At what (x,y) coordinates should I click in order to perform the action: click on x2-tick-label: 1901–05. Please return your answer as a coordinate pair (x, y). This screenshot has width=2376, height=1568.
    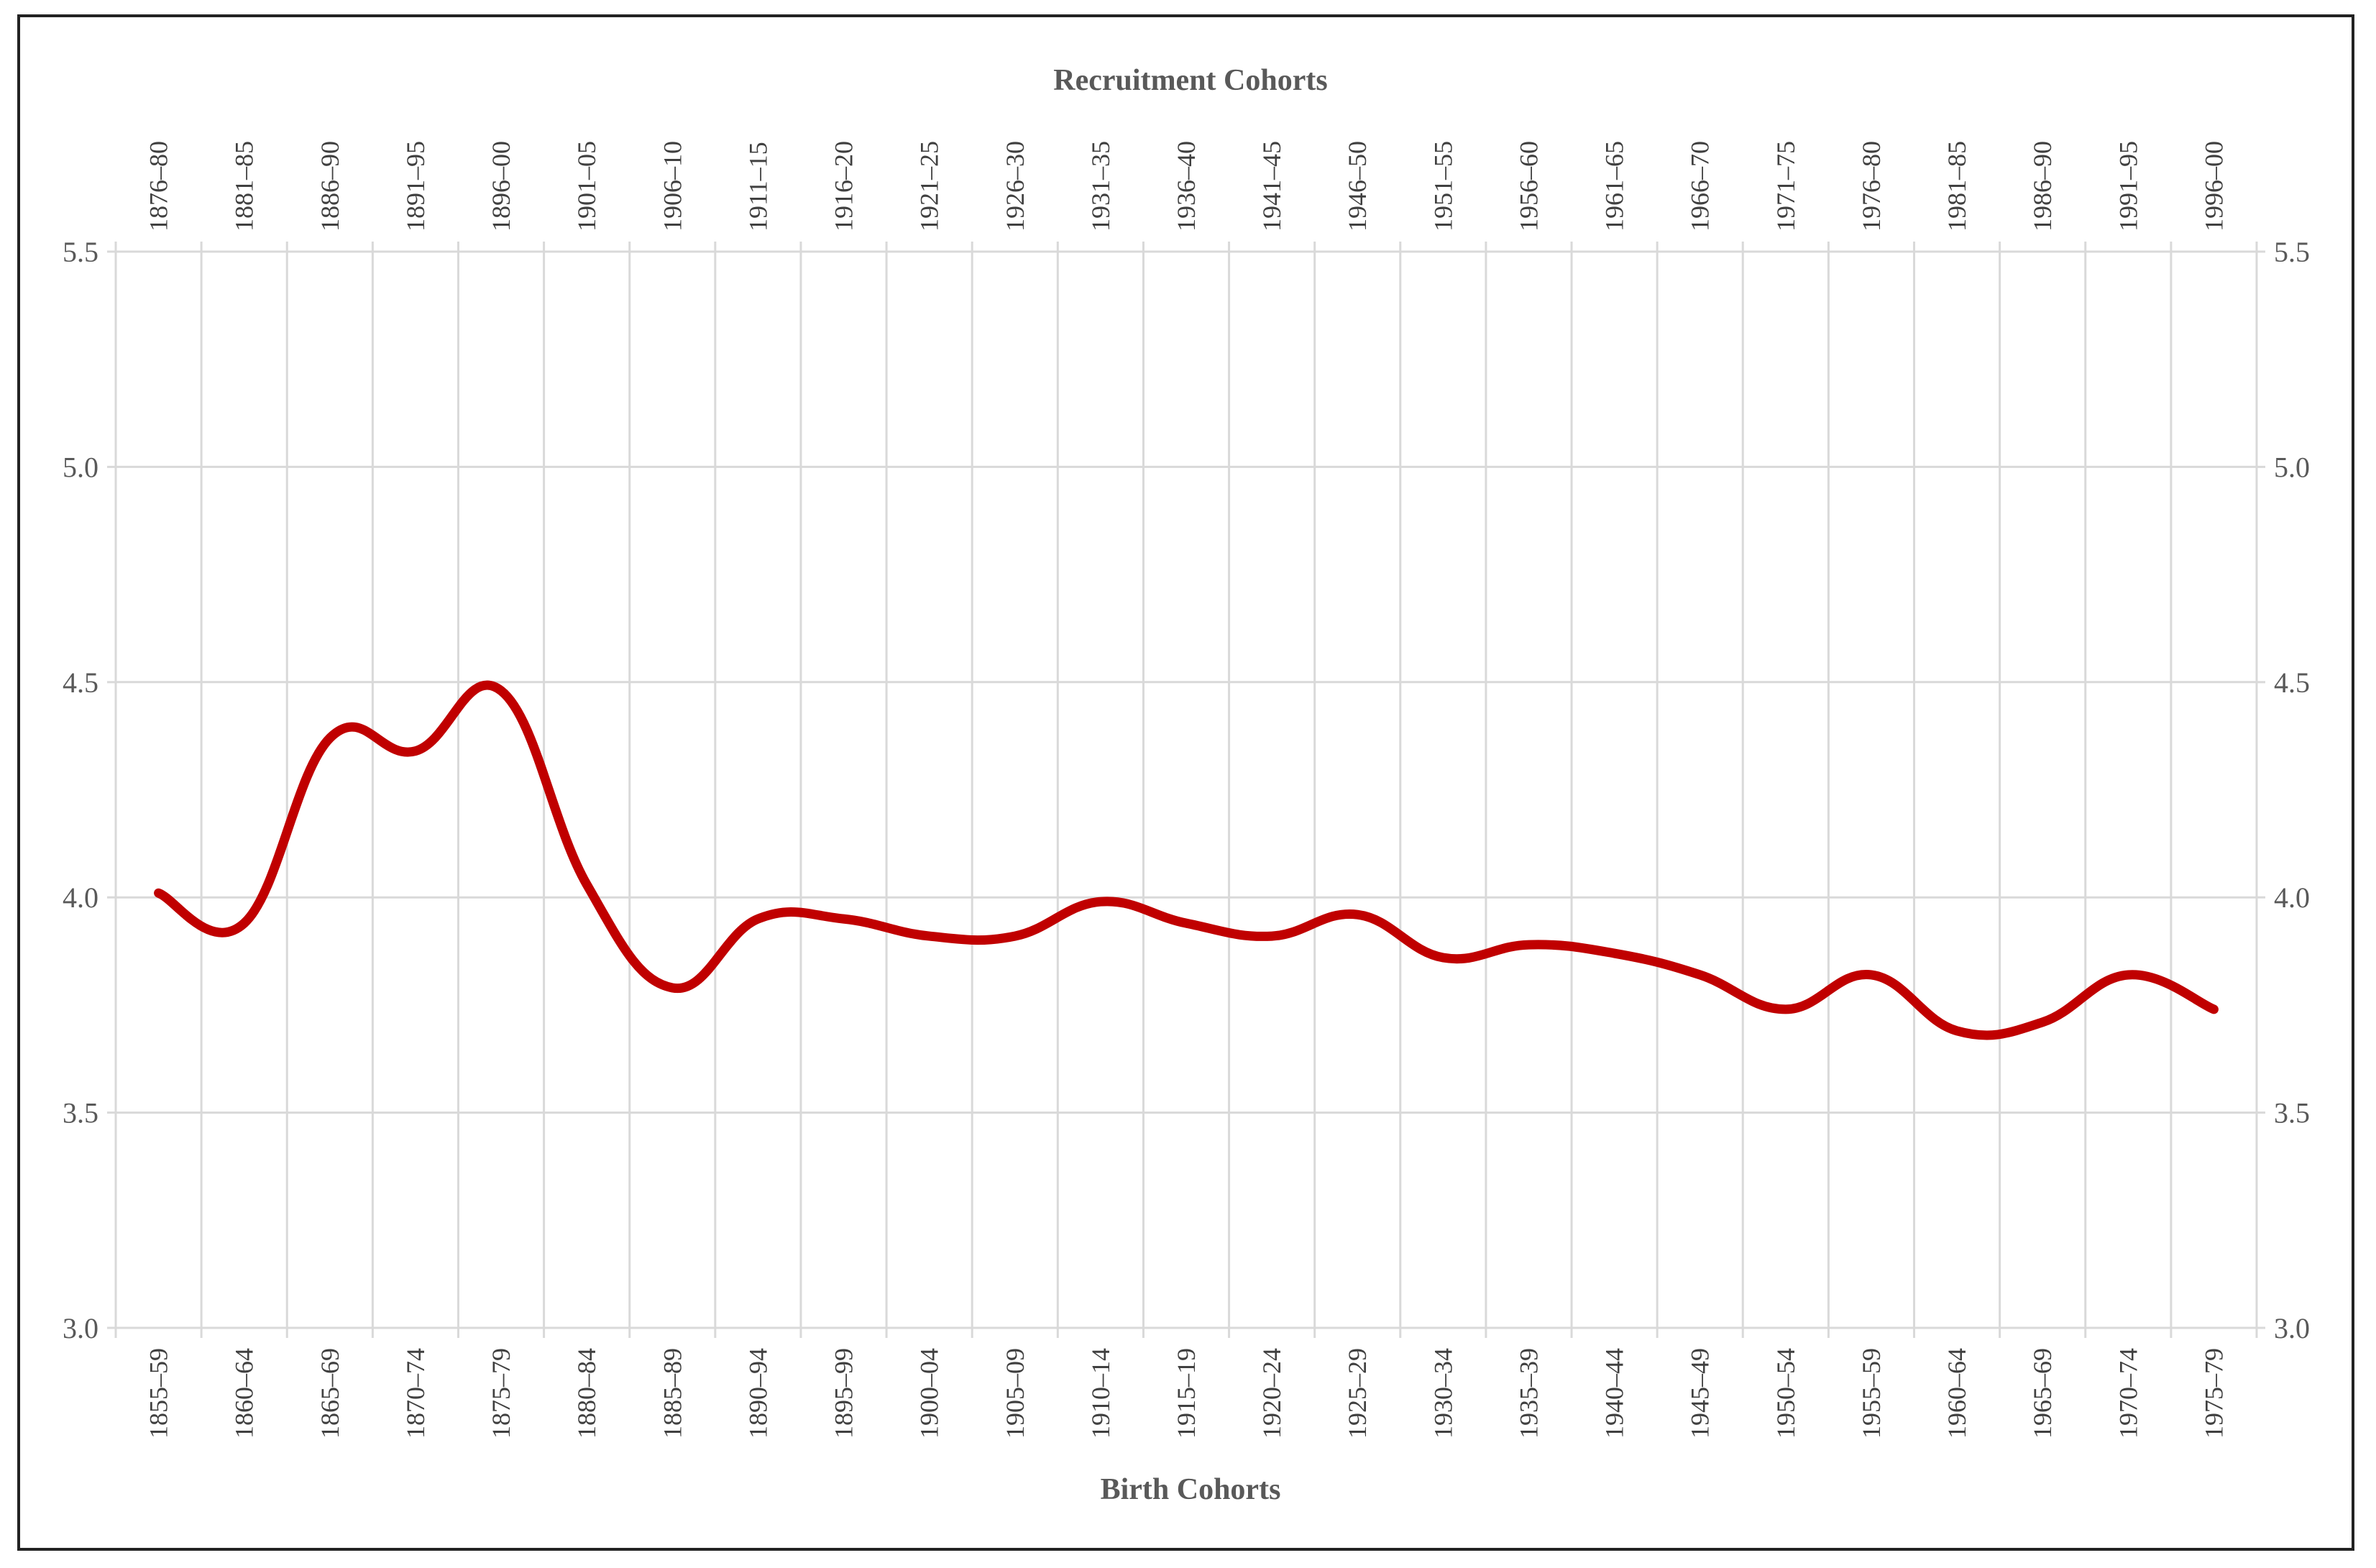
    Looking at the image, I should click on (586, 186).